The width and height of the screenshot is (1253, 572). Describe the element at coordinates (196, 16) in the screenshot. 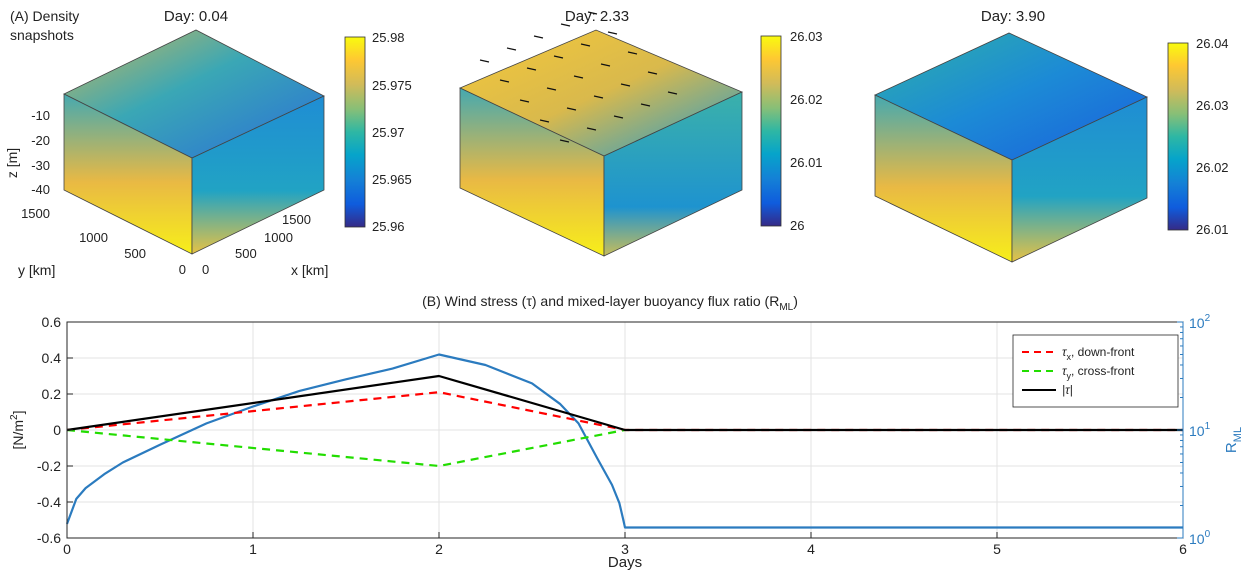

I see `snapshot-1-title: Day: 0.04` at that location.